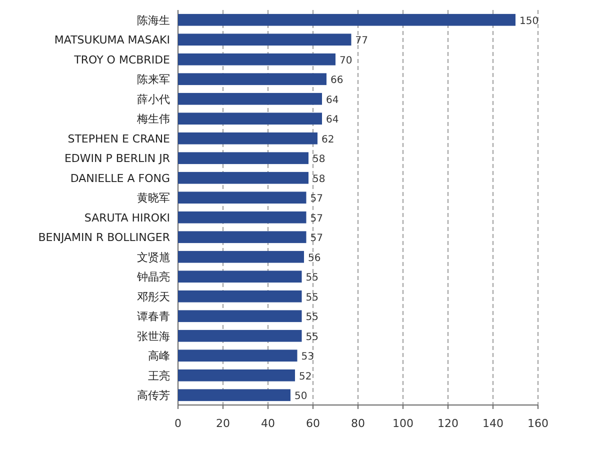 The height and width of the screenshot is (453, 616). Describe the element at coordinates (178, 423) in the screenshot. I see `x-tick-label: 0` at that location.